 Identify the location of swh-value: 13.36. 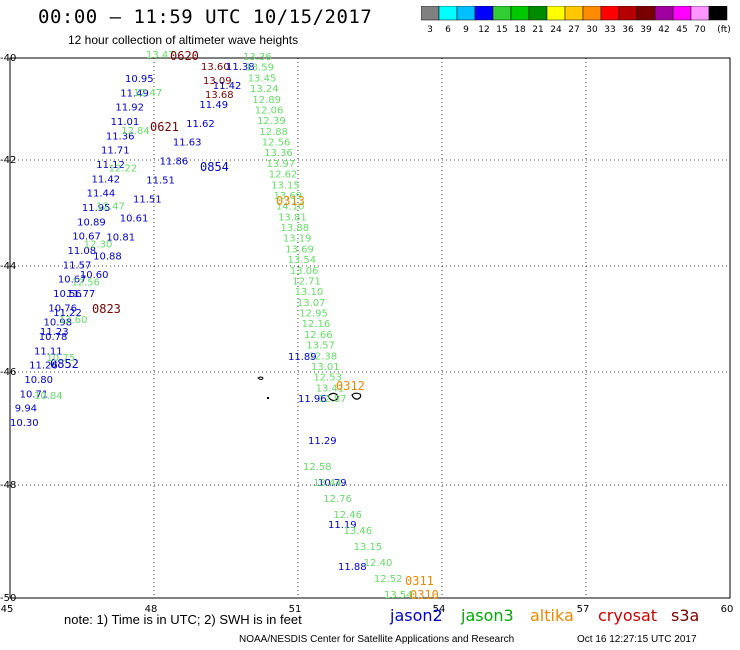
(257, 57).